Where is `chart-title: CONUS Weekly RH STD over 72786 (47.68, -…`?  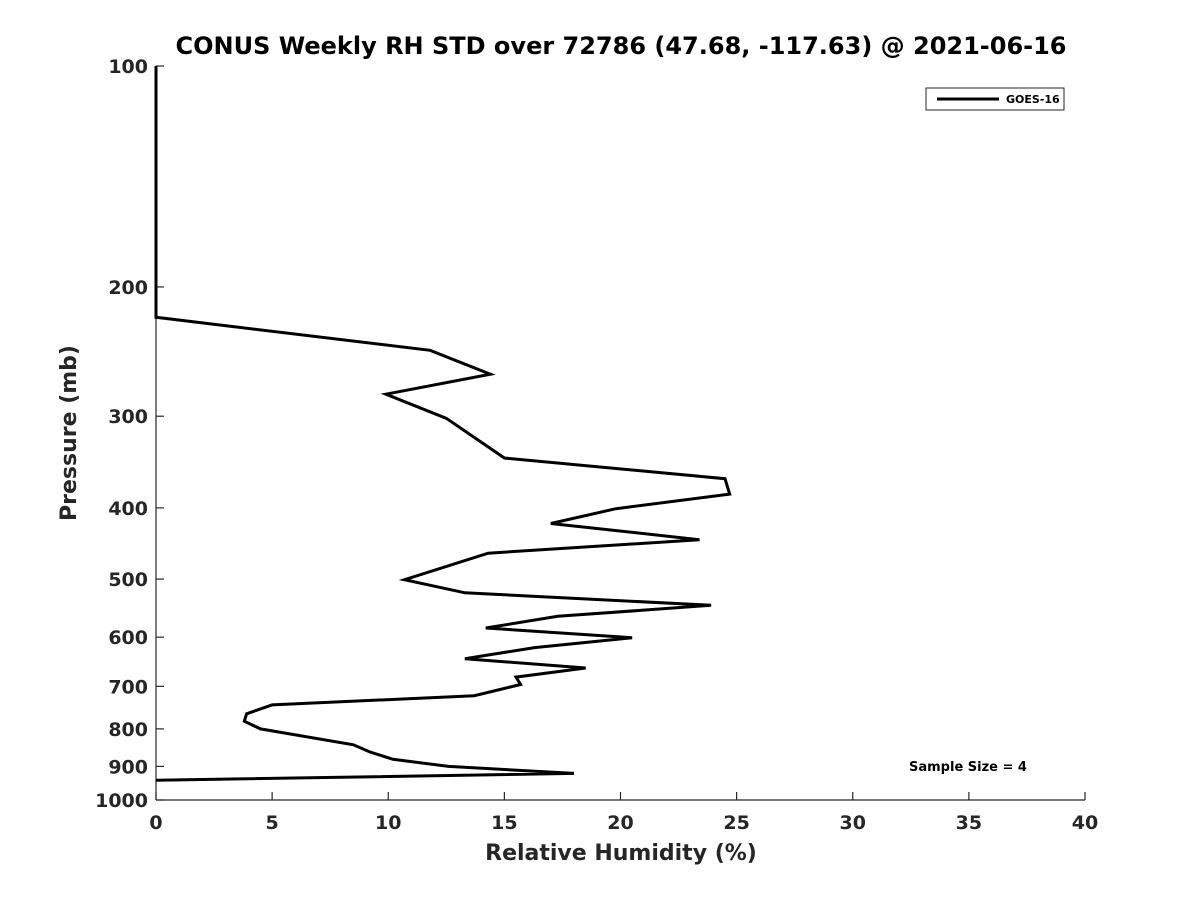
chart-title: CONUS Weekly RH STD over 72786 (47.68, -… is located at coordinates (620, 46).